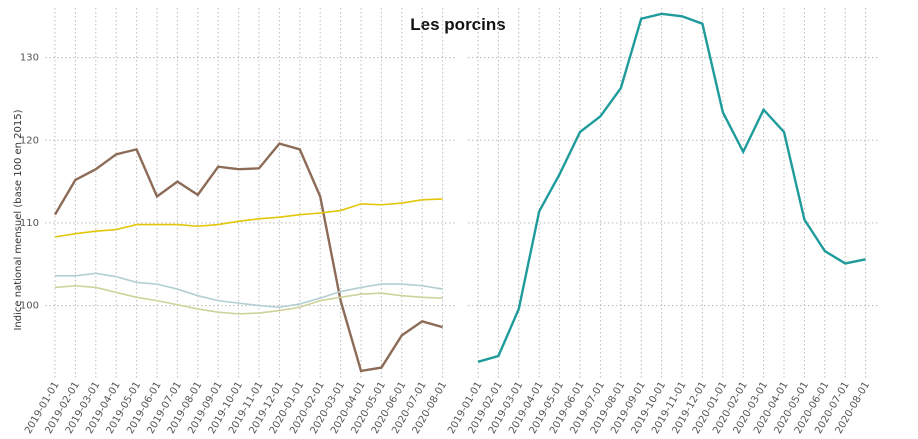  What do you see at coordinates (29, 140) in the screenshot?
I see `y-tick-label: 120` at bounding box center [29, 140].